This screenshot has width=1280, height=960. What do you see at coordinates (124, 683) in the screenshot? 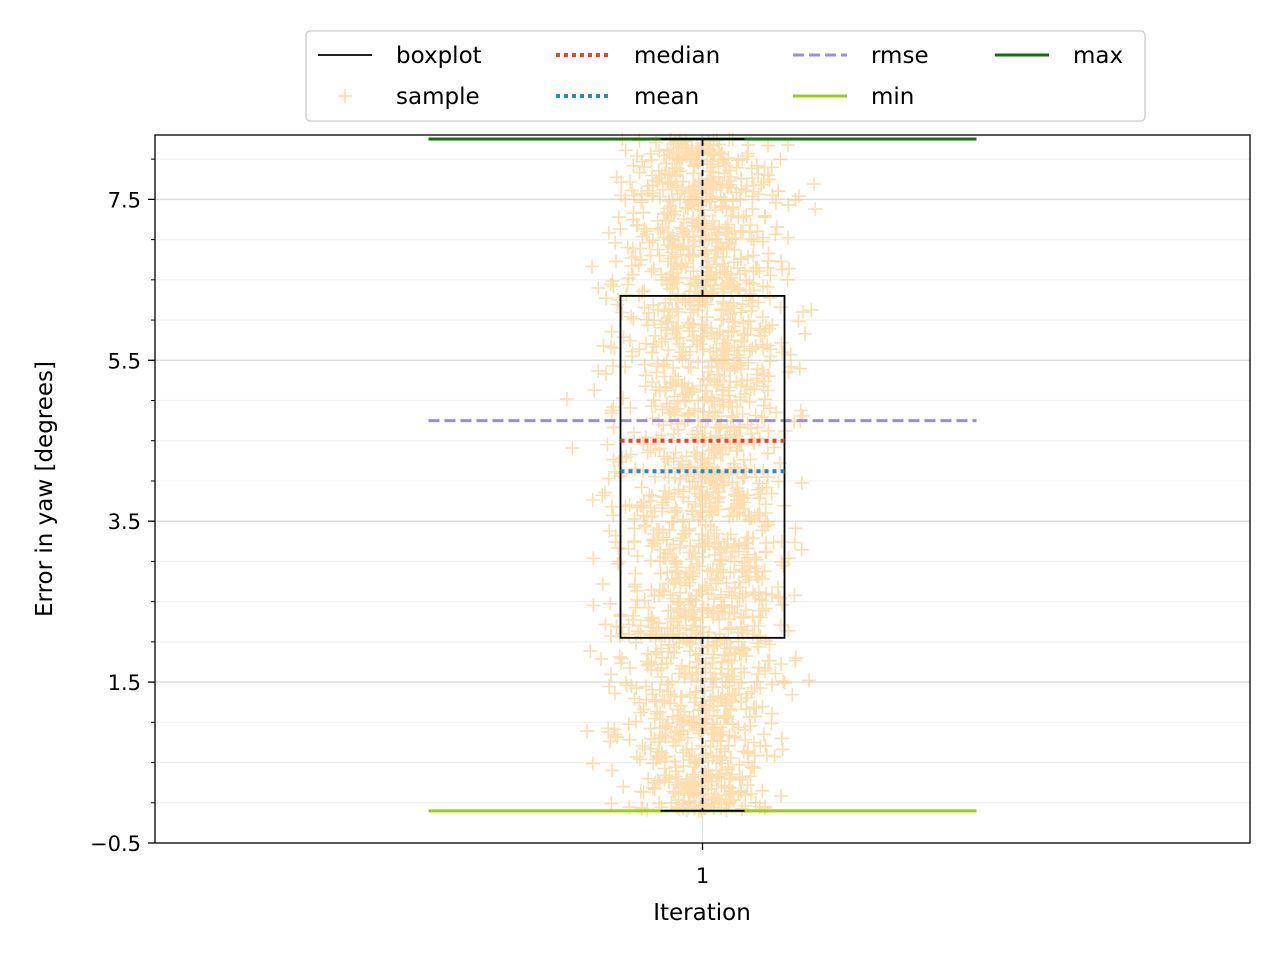
I see `y-tick-label: 1.5` at bounding box center [124, 683].